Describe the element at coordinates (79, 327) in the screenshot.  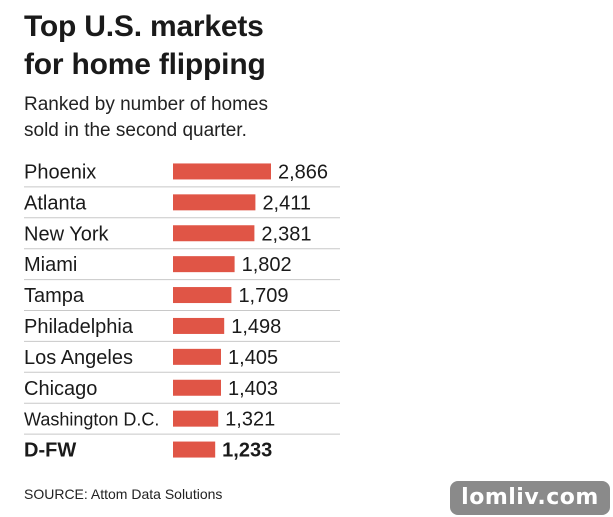
I see `category-label: Philadelphia` at that location.